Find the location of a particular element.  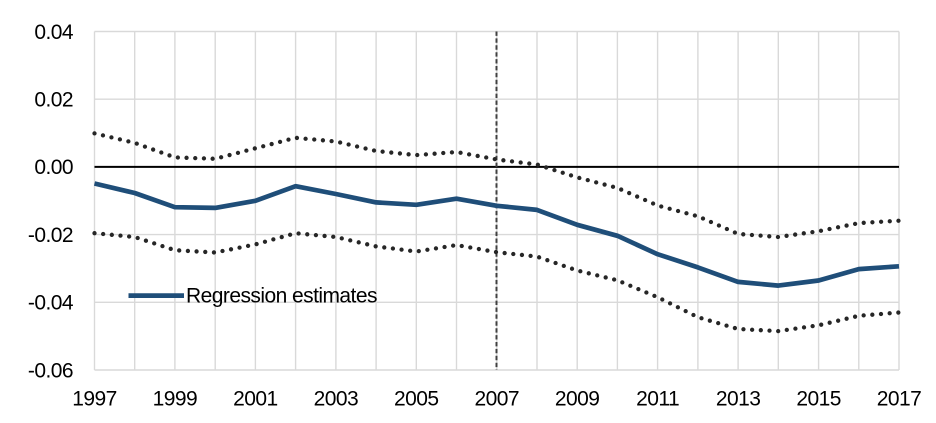

svg-text: 2005 is located at coordinates (416, 398).